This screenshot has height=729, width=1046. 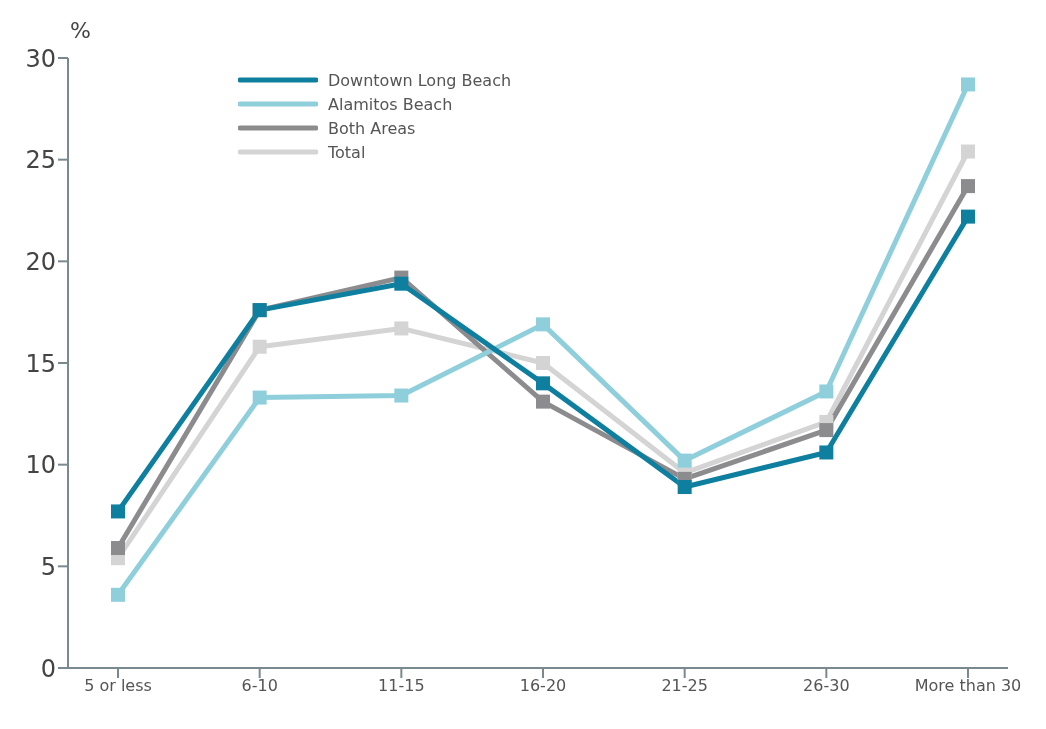 What do you see at coordinates (48, 668) in the screenshot?
I see `y-tick-label: 0` at bounding box center [48, 668].